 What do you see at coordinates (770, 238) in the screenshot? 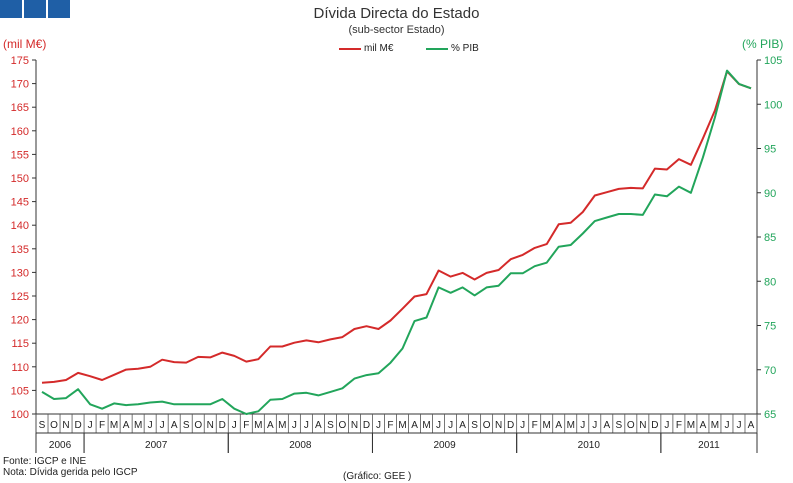
I see `y-right-tick-label: 85` at bounding box center [770, 238].